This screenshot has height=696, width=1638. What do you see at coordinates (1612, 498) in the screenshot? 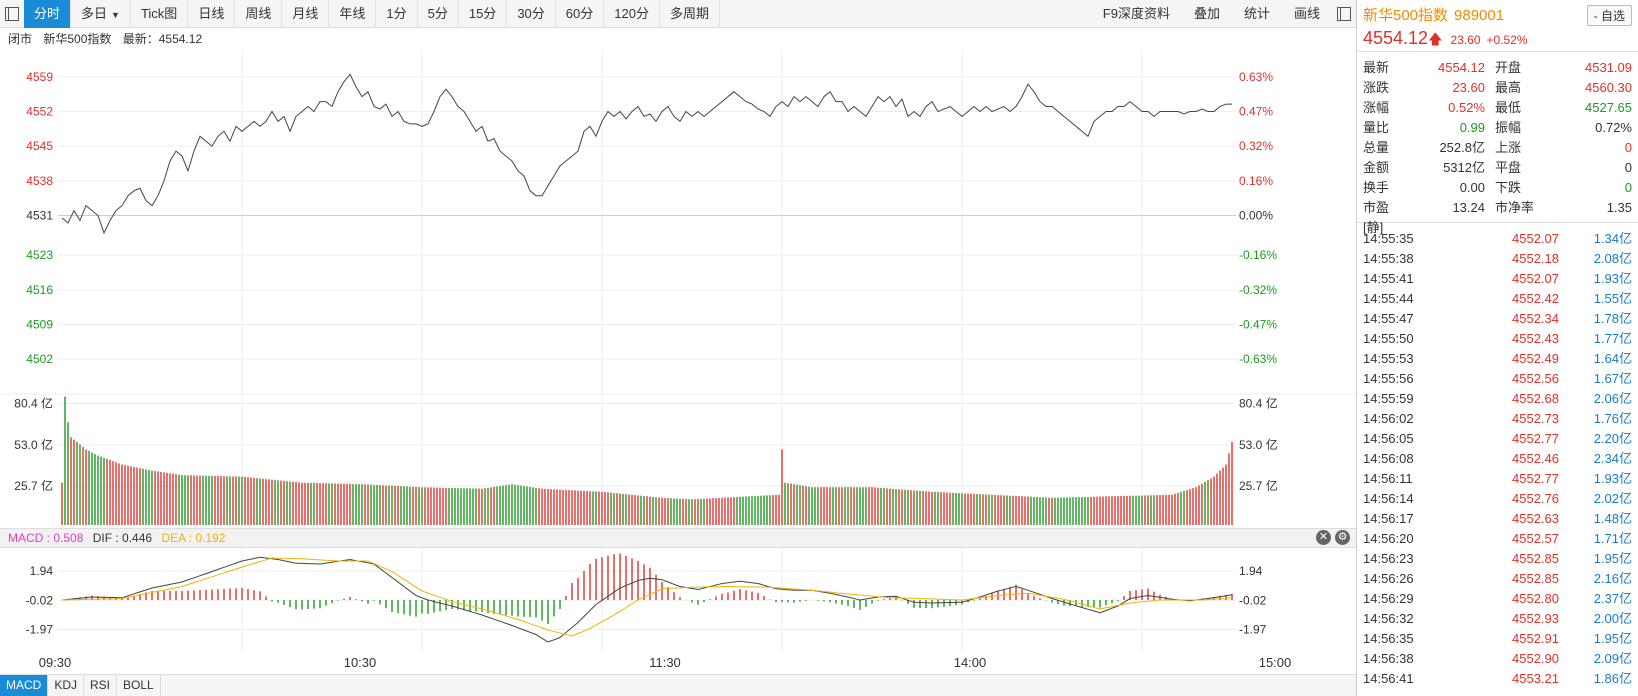
I see `tick-amount: 2.02亿` at bounding box center [1612, 498].